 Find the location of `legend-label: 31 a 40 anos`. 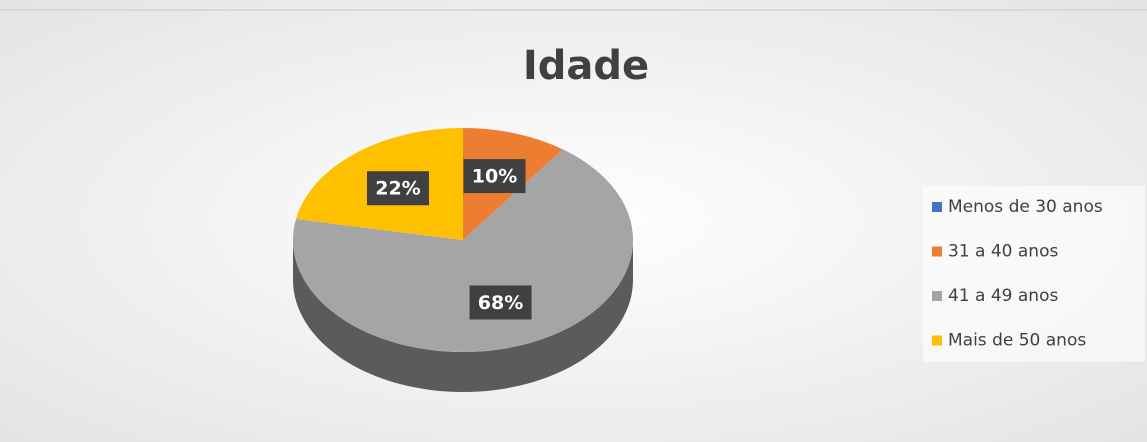

legend-label: 31 a 40 anos is located at coordinates (1003, 252).